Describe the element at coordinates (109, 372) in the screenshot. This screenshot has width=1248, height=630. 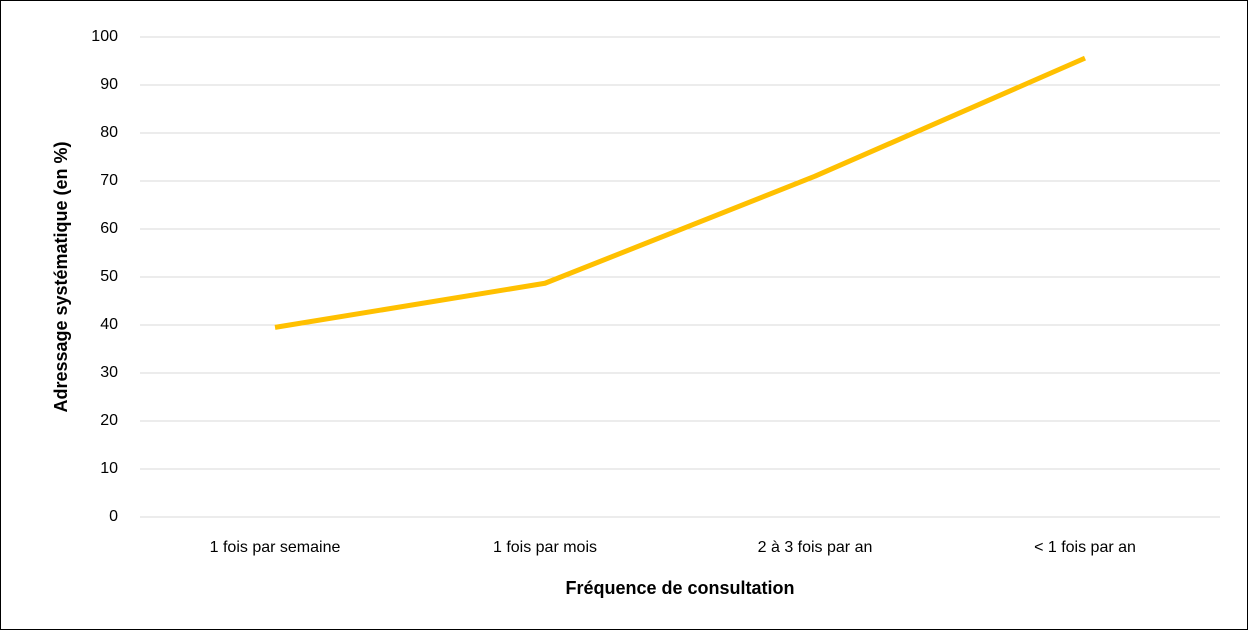
I see `y-tick-label: 30` at that location.